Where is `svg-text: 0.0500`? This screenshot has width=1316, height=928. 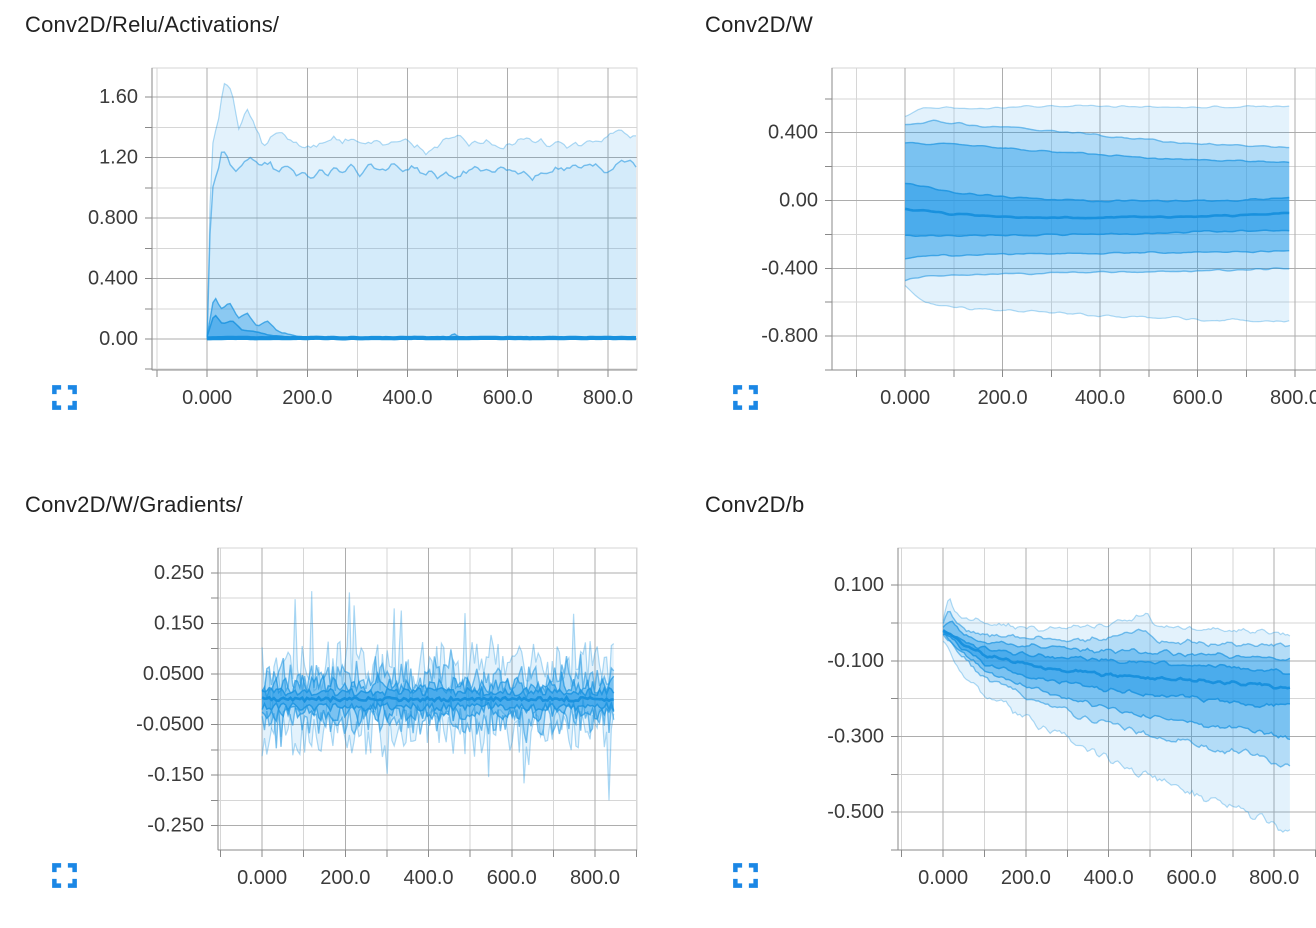
svg-text: 0.0500 is located at coordinates (173, 674).